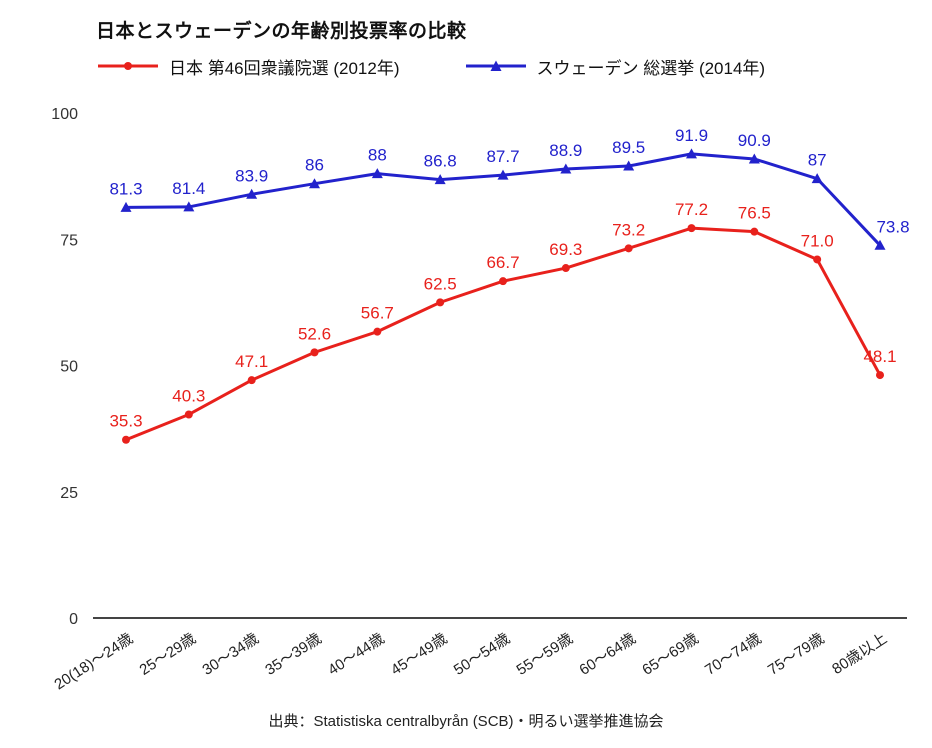  Describe the element at coordinates (251, 175) in the screenshot. I see `sweden-value-label: 83.9` at that location.